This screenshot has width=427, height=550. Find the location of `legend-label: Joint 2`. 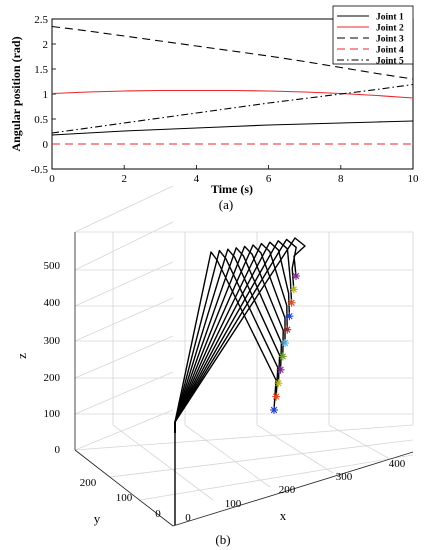

legend-label: Joint 2 is located at coordinates (390, 29).